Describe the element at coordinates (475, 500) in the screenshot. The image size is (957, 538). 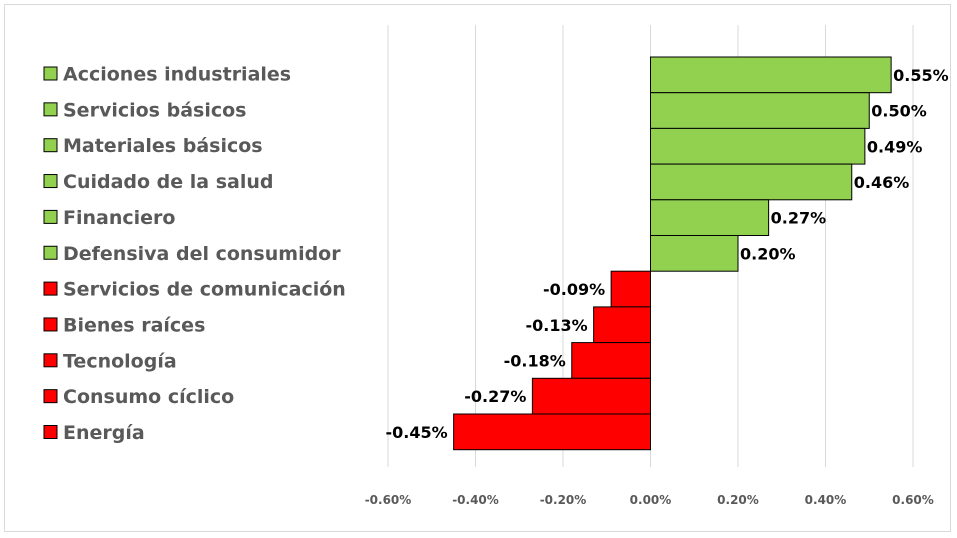
I see `x-tick-label: -0.40%` at that location.